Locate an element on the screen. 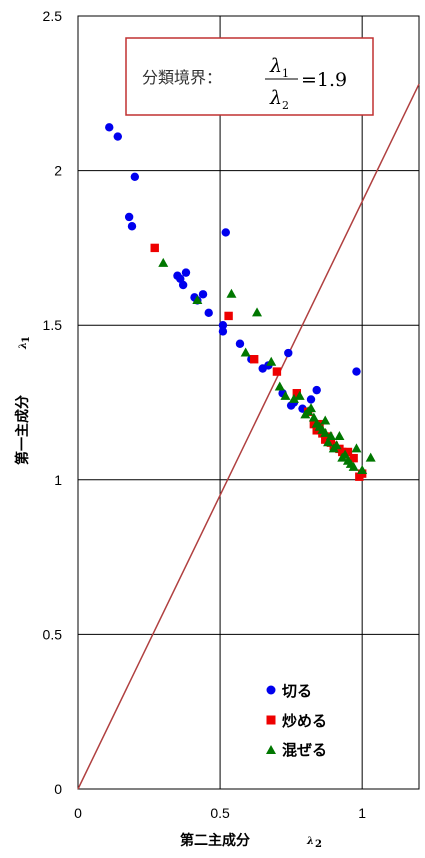 The width and height of the screenshot is (425, 858). annotation-value: =1.9 is located at coordinates (324, 80).